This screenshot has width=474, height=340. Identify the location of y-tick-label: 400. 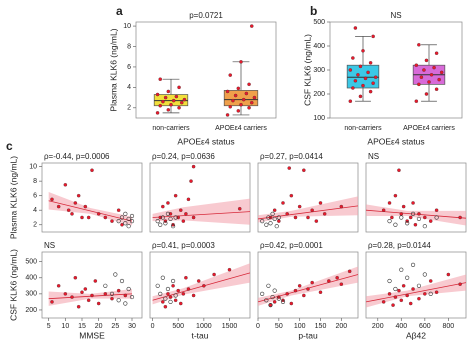
(31, 278).